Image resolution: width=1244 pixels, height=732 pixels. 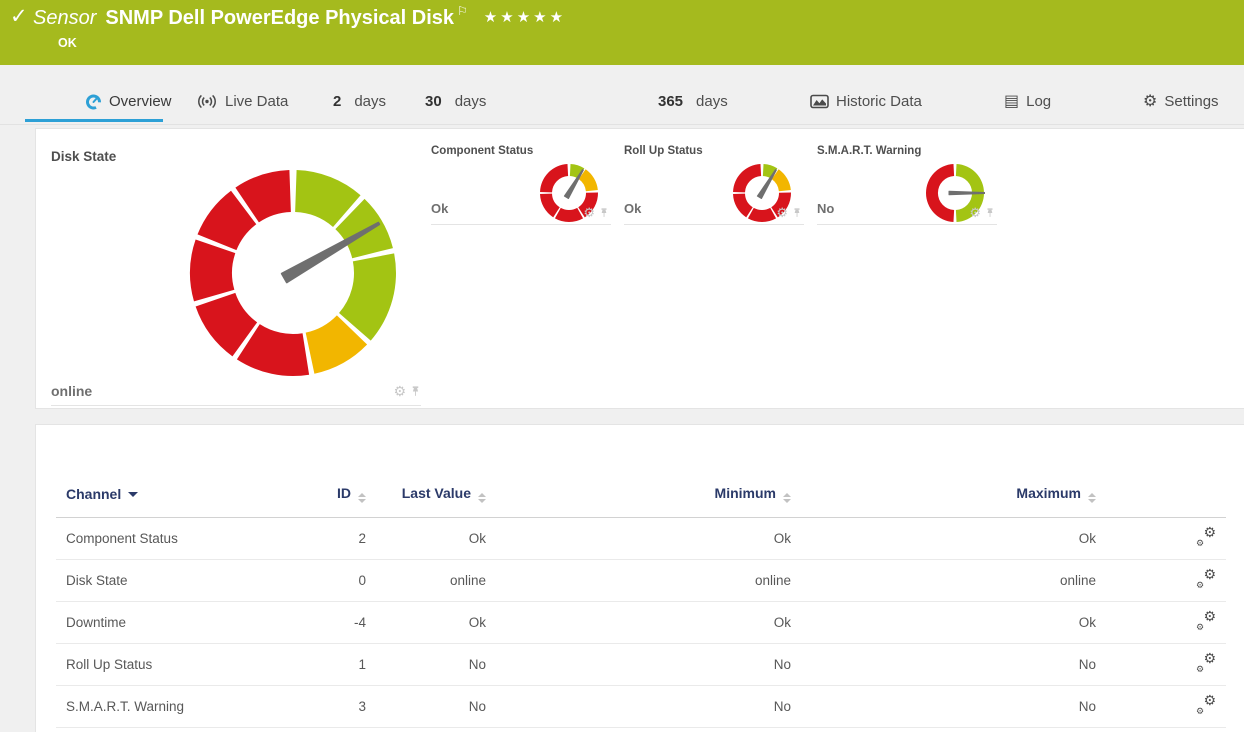 I want to click on tab-settings: ⚙ Settings, so click(x=1181, y=101).